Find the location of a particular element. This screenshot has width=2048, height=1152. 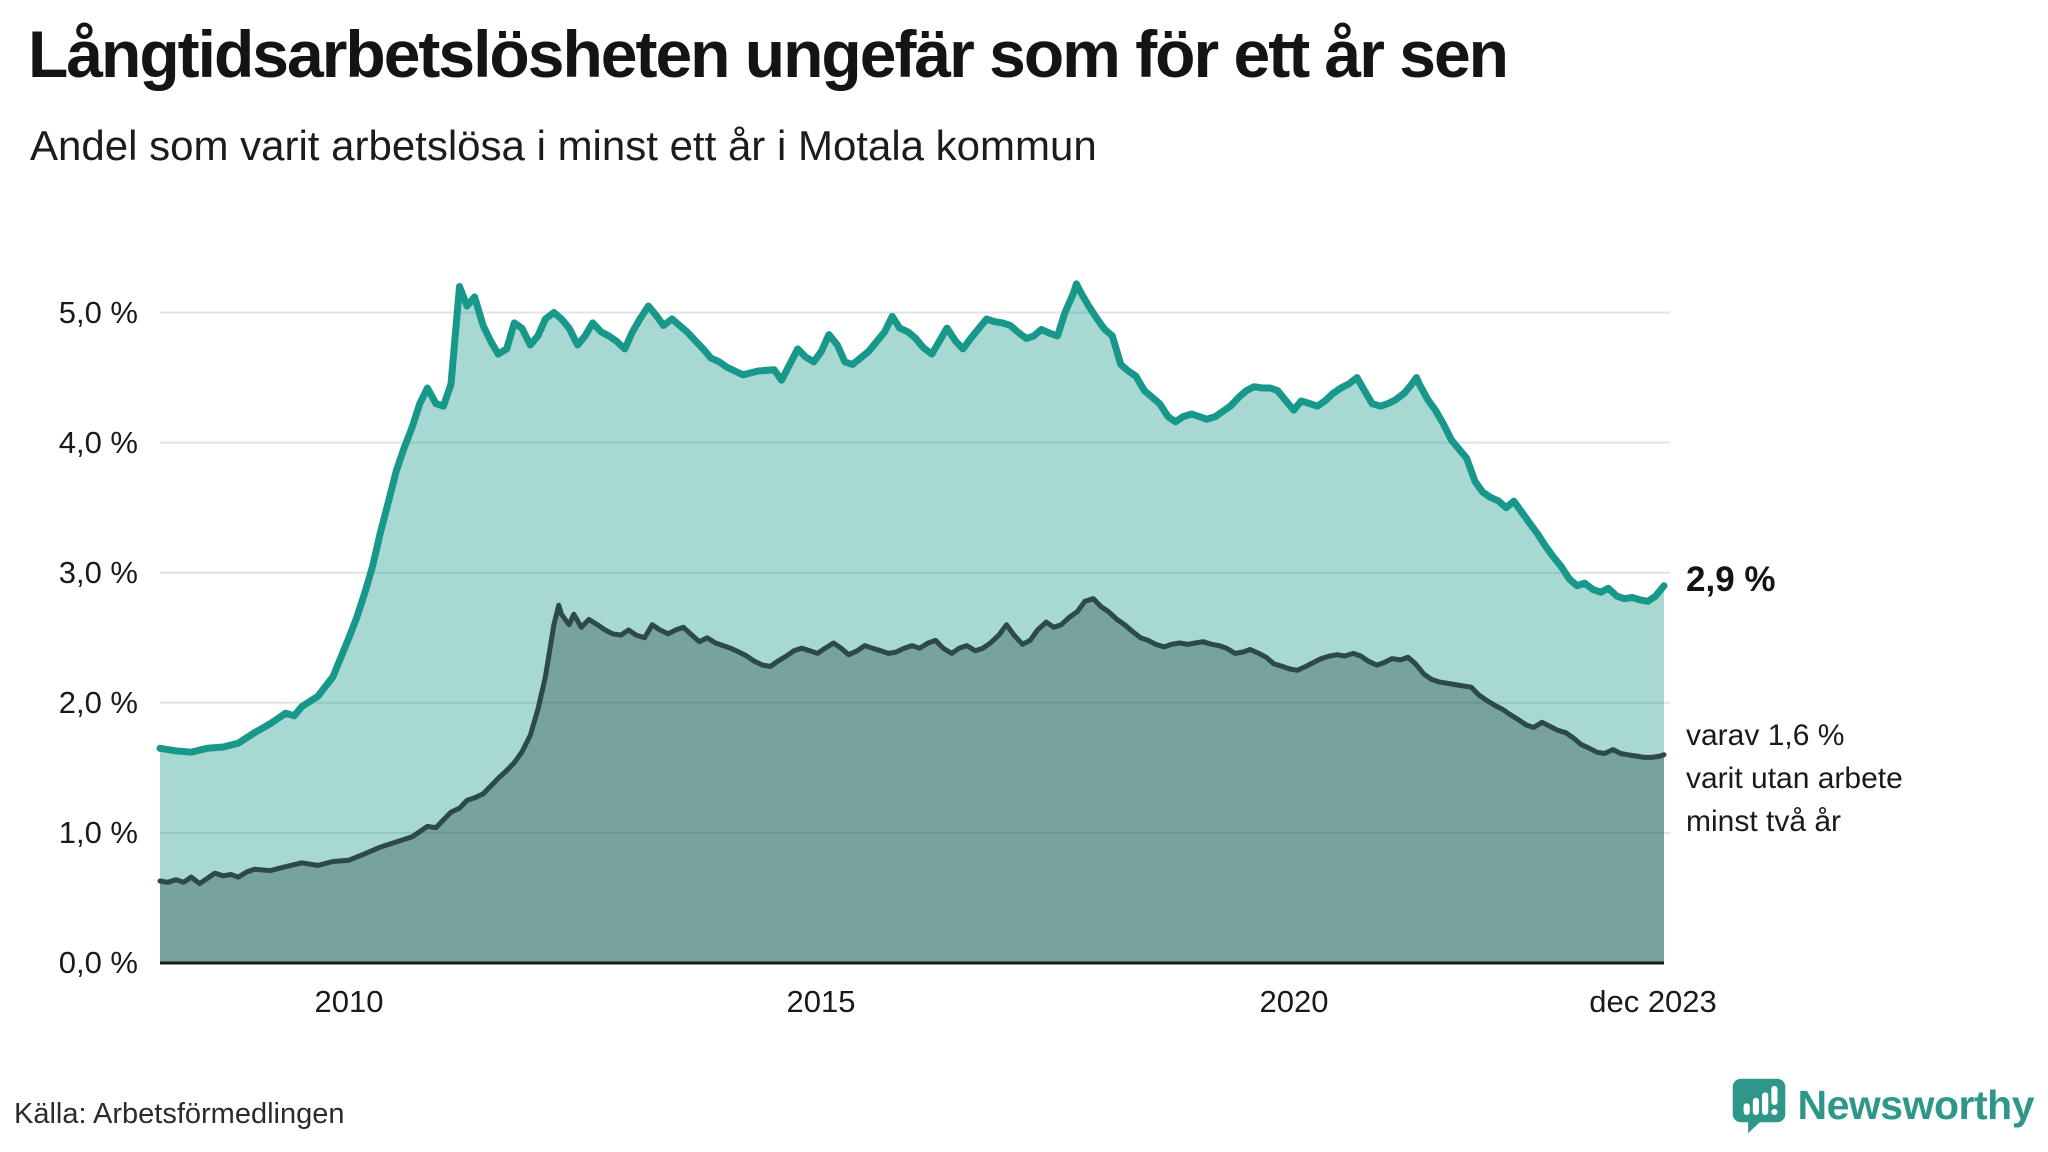

x-axis-tick-label: 2020 is located at coordinates (1294, 1001).